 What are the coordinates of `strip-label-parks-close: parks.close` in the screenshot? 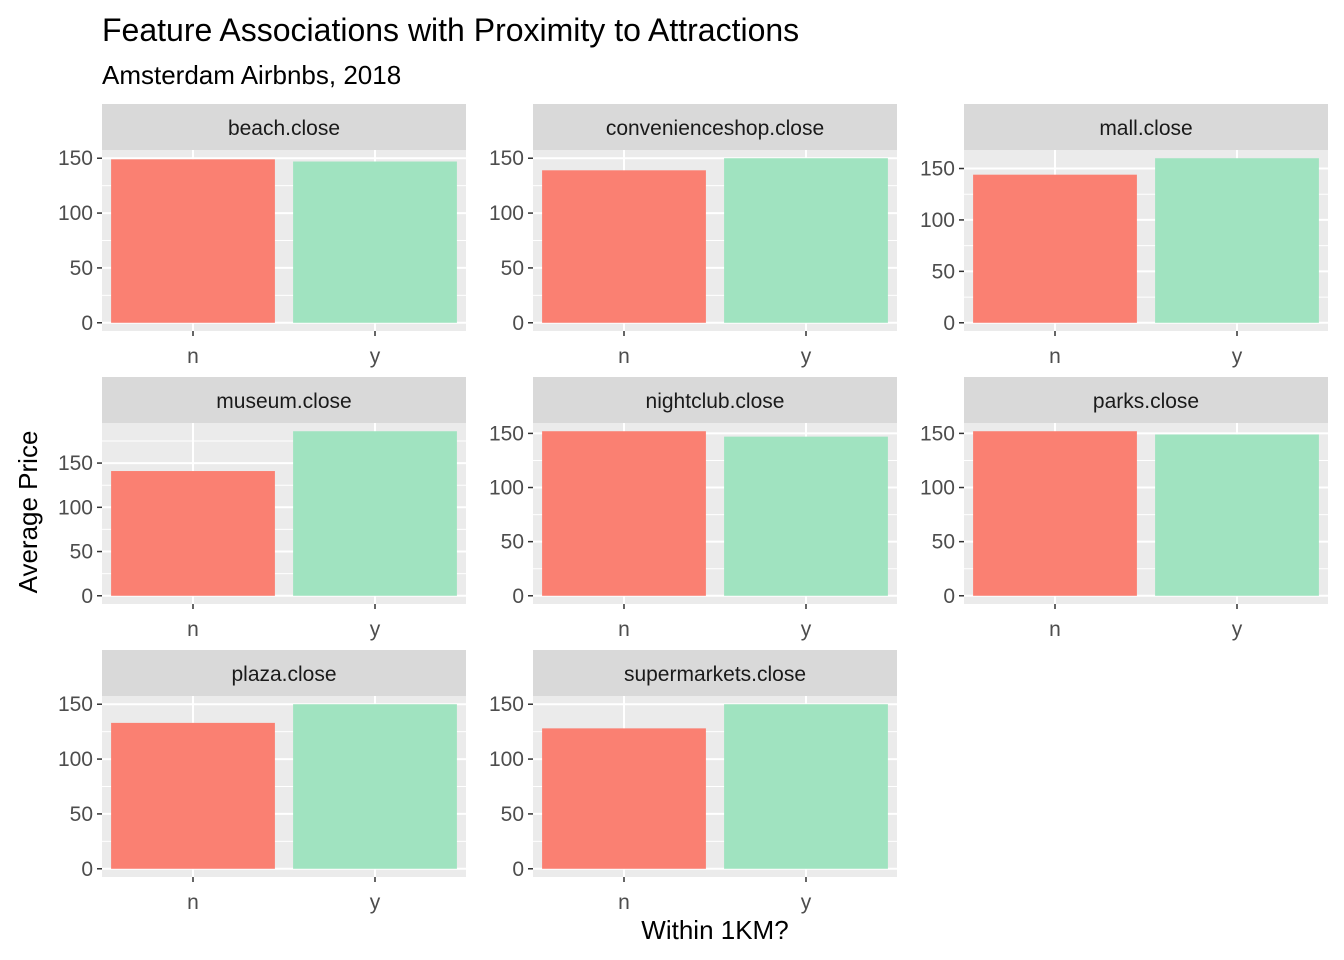 It's located at (1146, 401).